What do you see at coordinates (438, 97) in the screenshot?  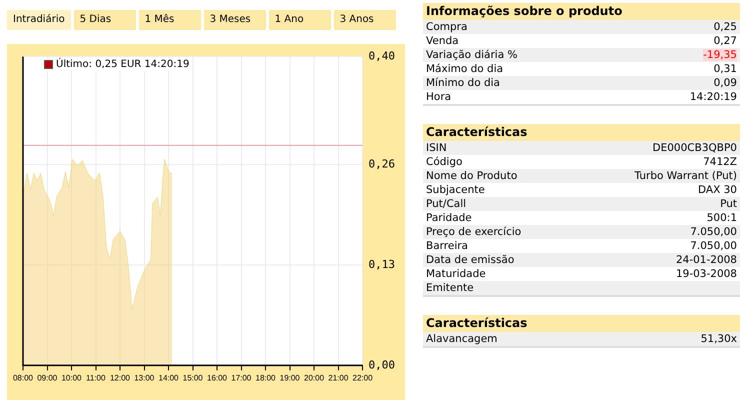 I see `category-label: Hora` at bounding box center [438, 97].